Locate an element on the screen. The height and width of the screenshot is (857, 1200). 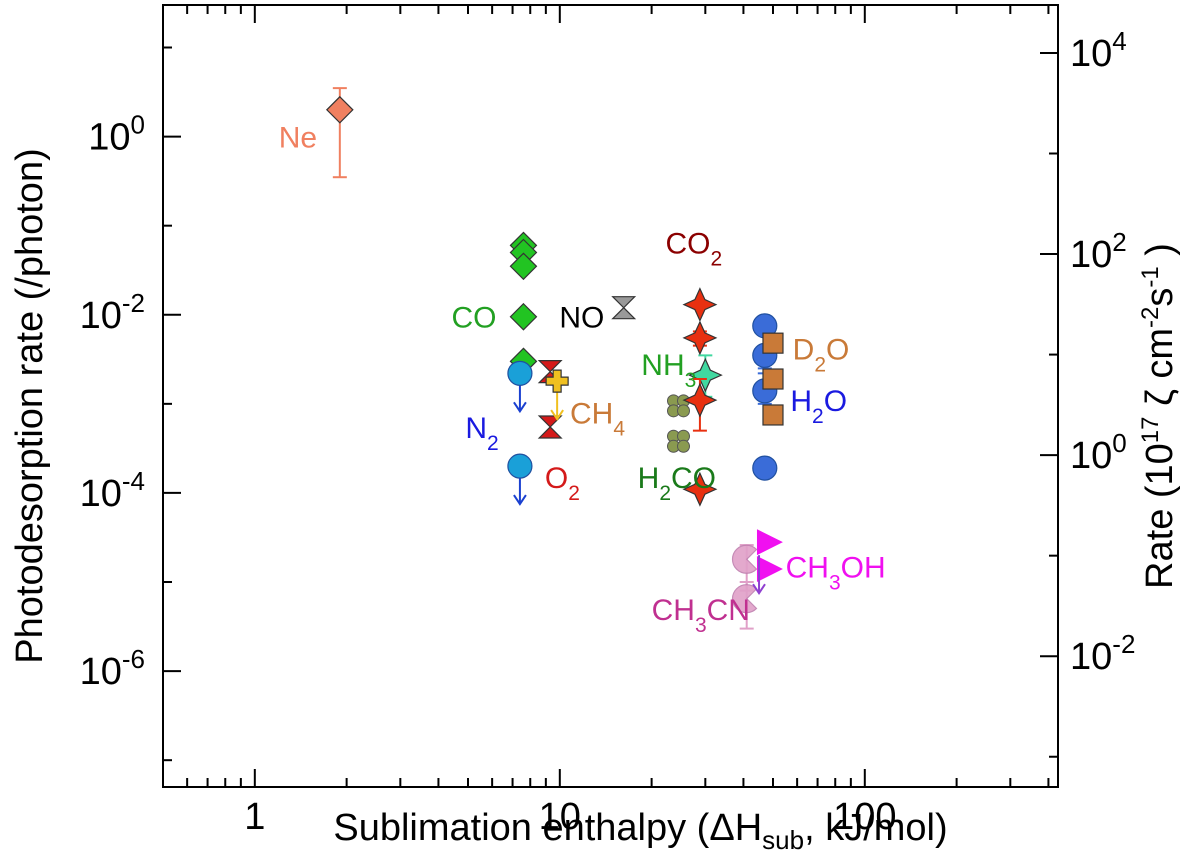
x-tick-label: 1 is located at coordinates (254, 817).